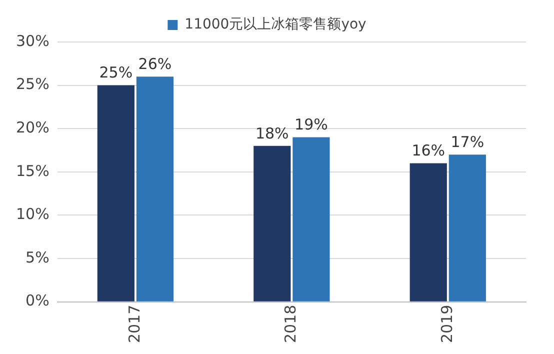 This screenshot has height=354, width=554. Describe the element at coordinates (33, 127) in the screenshot. I see `y-tick-label: 20%` at that location.